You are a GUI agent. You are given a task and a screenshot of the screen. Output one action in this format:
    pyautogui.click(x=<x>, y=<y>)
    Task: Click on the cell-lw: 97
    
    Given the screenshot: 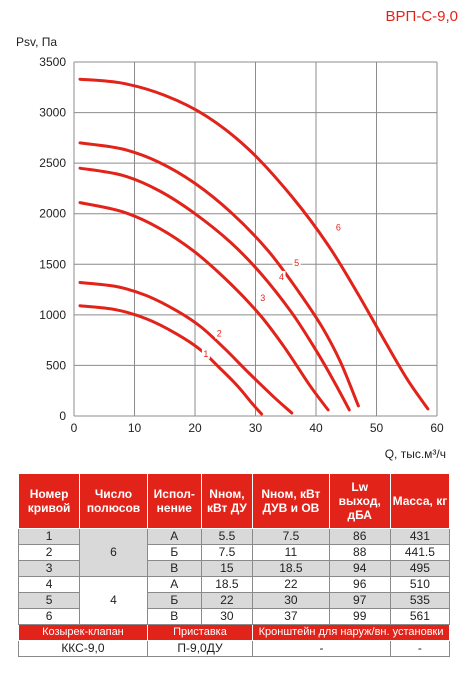 What is the action you would take?
    pyautogui.click(x=359, y=600)
    